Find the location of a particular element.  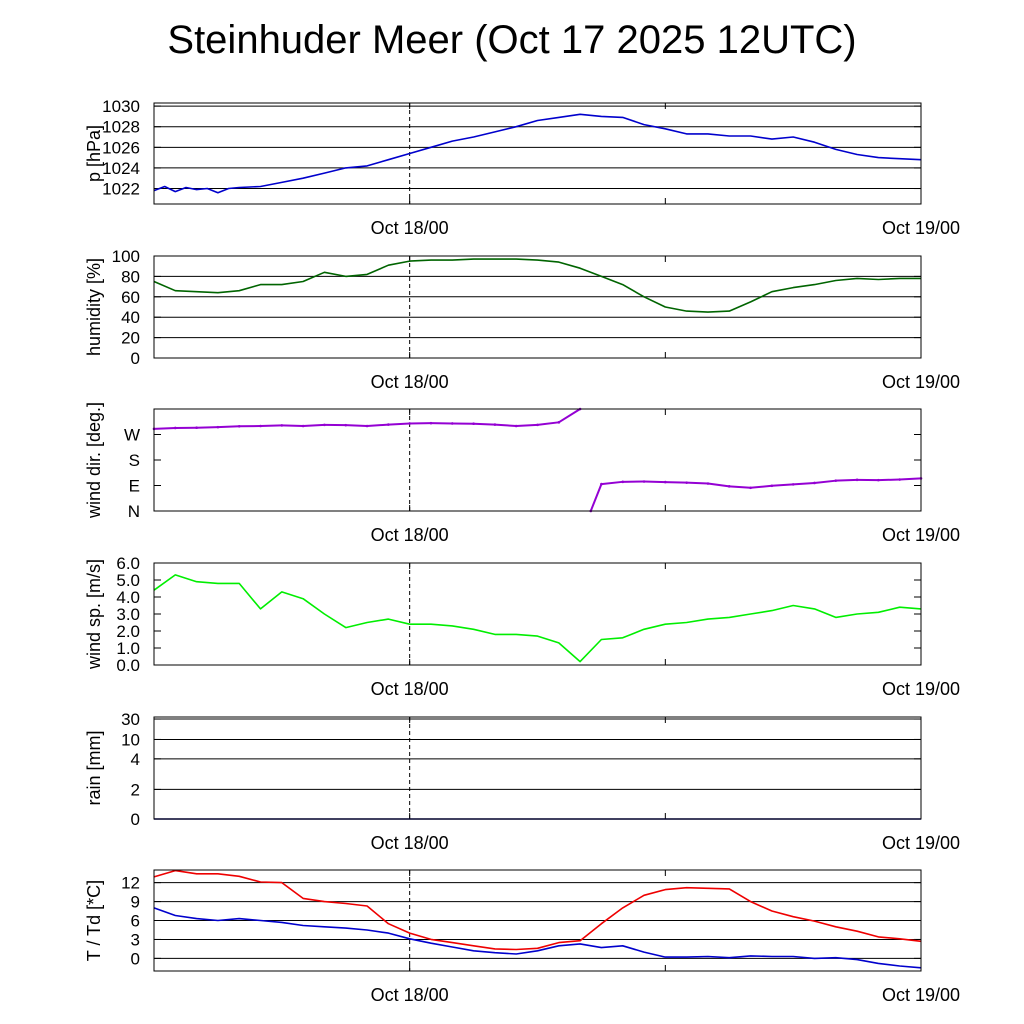

wind_direction-frame is located at coordinates (537, 460).